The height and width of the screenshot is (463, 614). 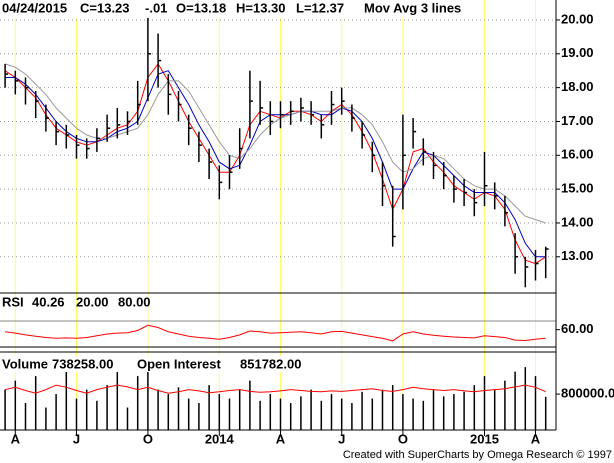 I want to click on series-name: Open Interest, so click(x=179, y=363).